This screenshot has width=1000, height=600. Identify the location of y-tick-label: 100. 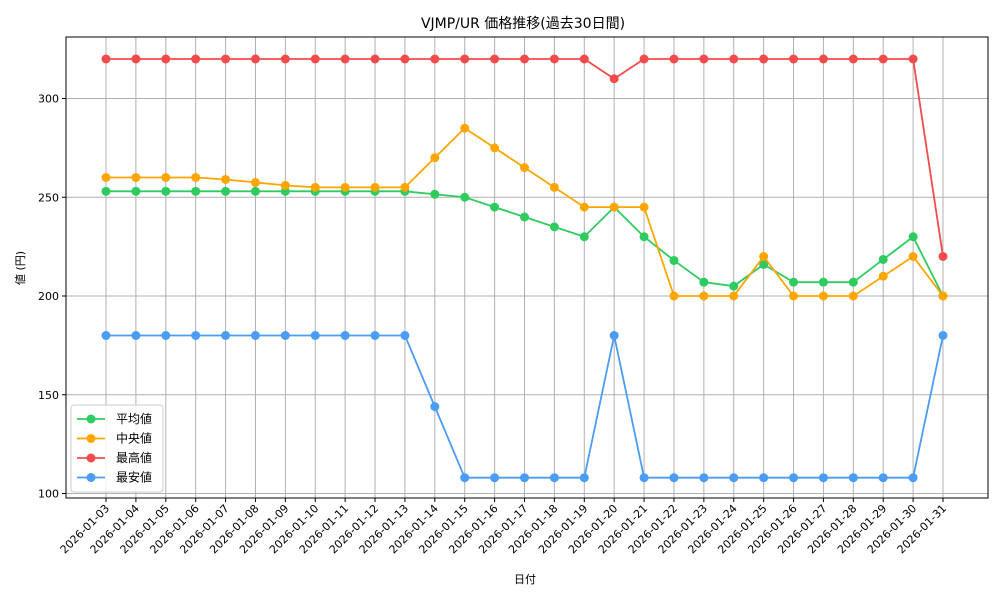
(48, 494).